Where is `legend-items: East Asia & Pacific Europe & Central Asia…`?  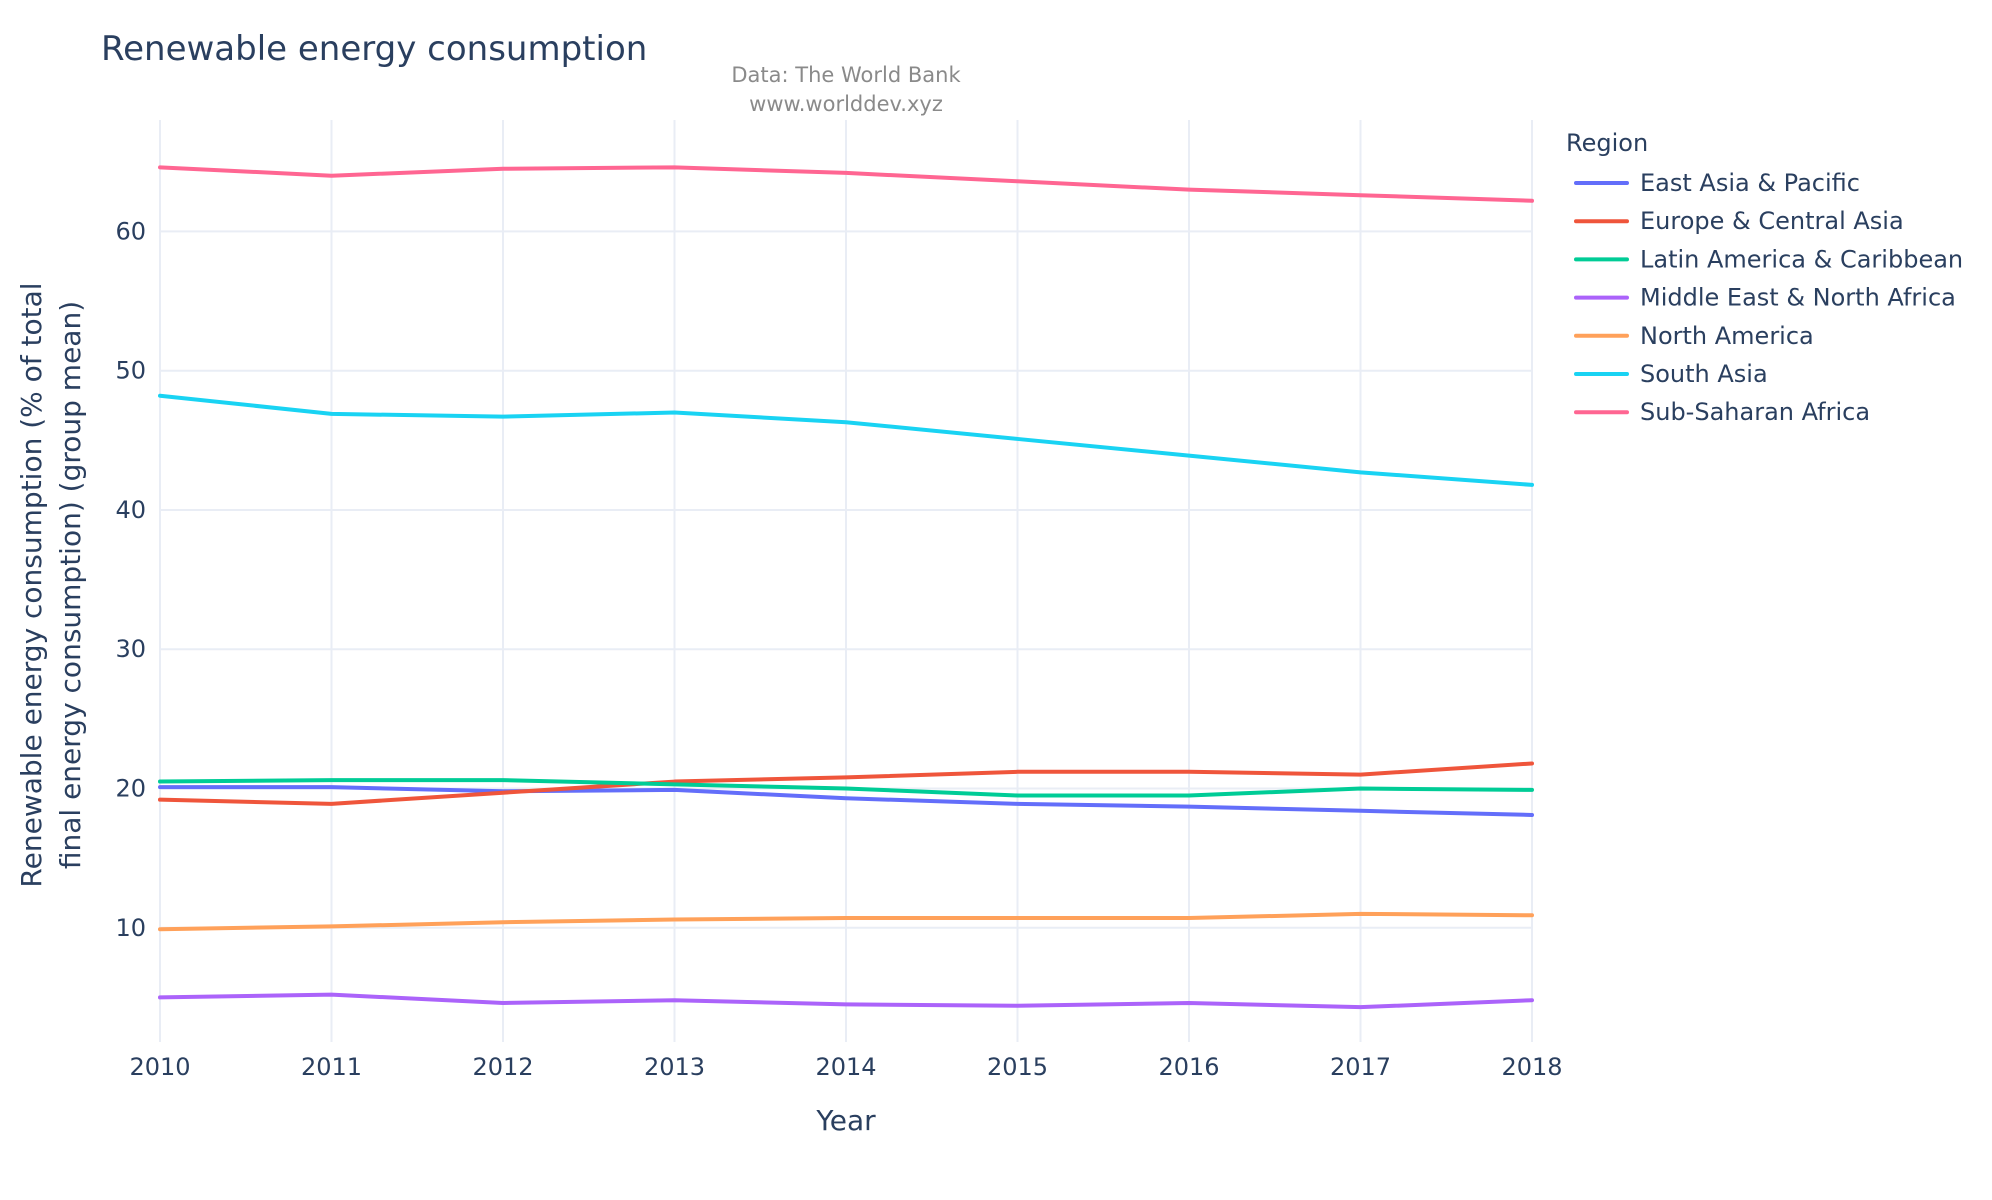
legend-items: East Asia & Pacific Europe & Central Asia… is located at coordinates (1768, 297).